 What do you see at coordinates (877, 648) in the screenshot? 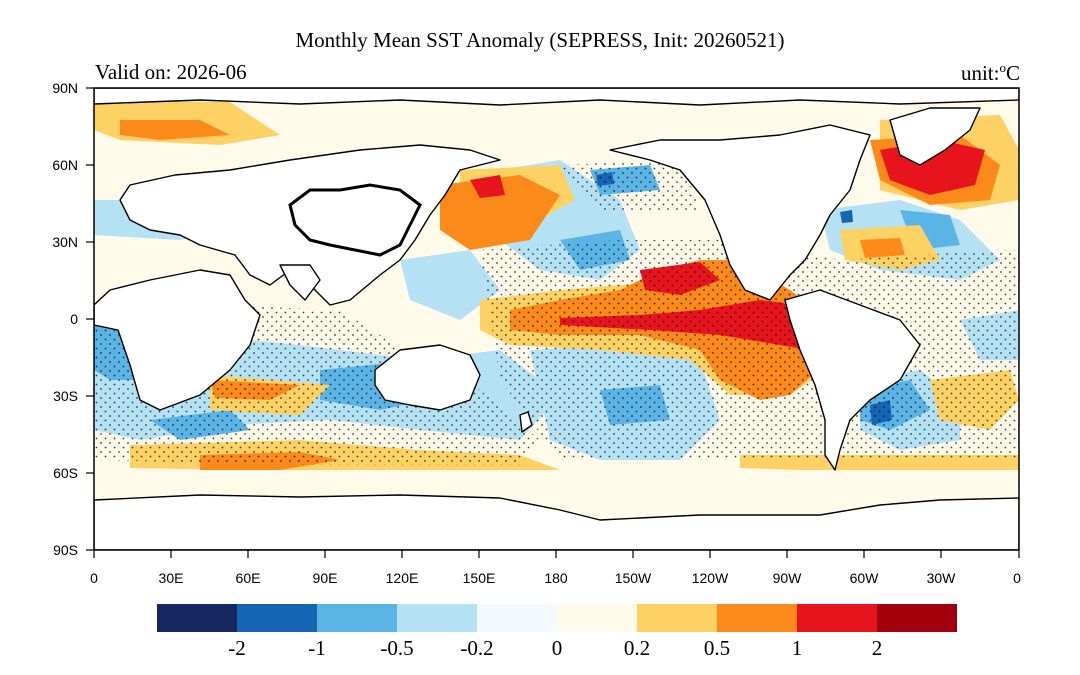
I see `colorbar-label: 2` at bounding box center [877, 648].